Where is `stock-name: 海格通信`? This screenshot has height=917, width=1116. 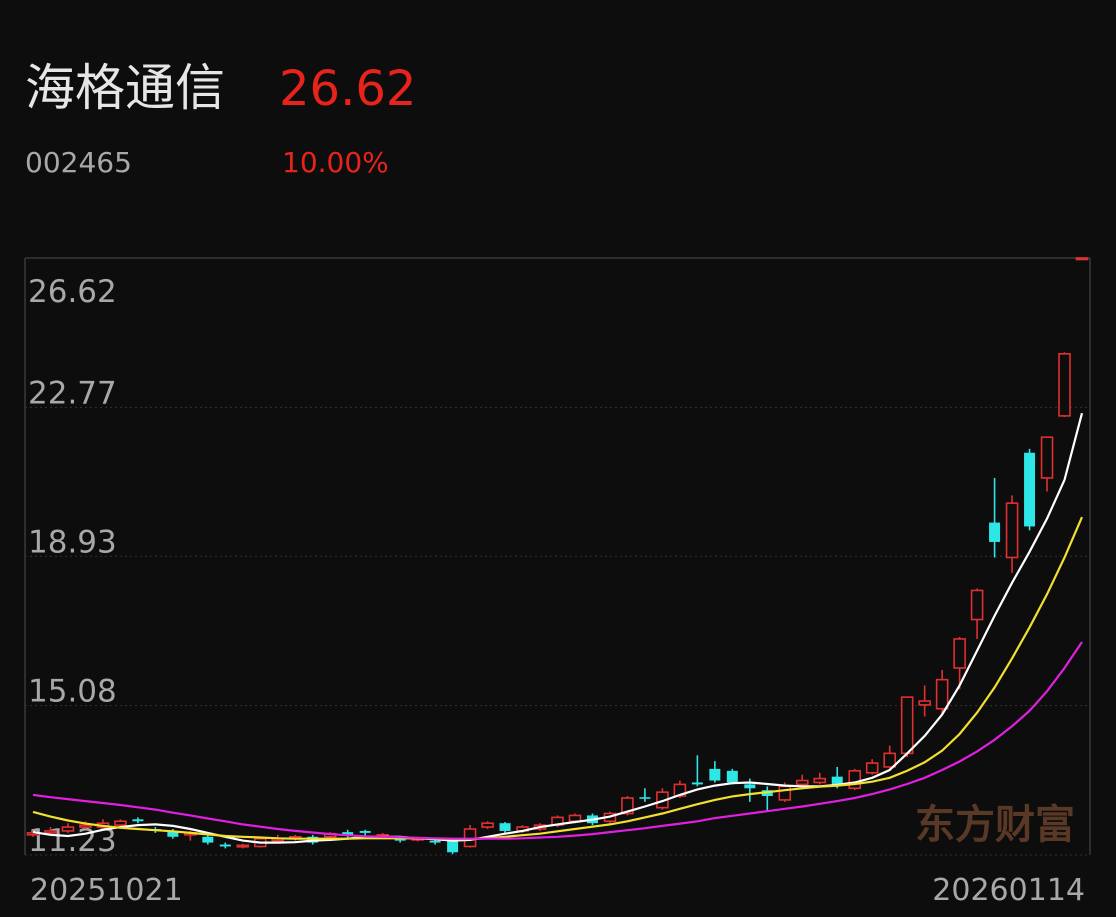 stock-name: 海格通信 is located at coordinates (125, 88).